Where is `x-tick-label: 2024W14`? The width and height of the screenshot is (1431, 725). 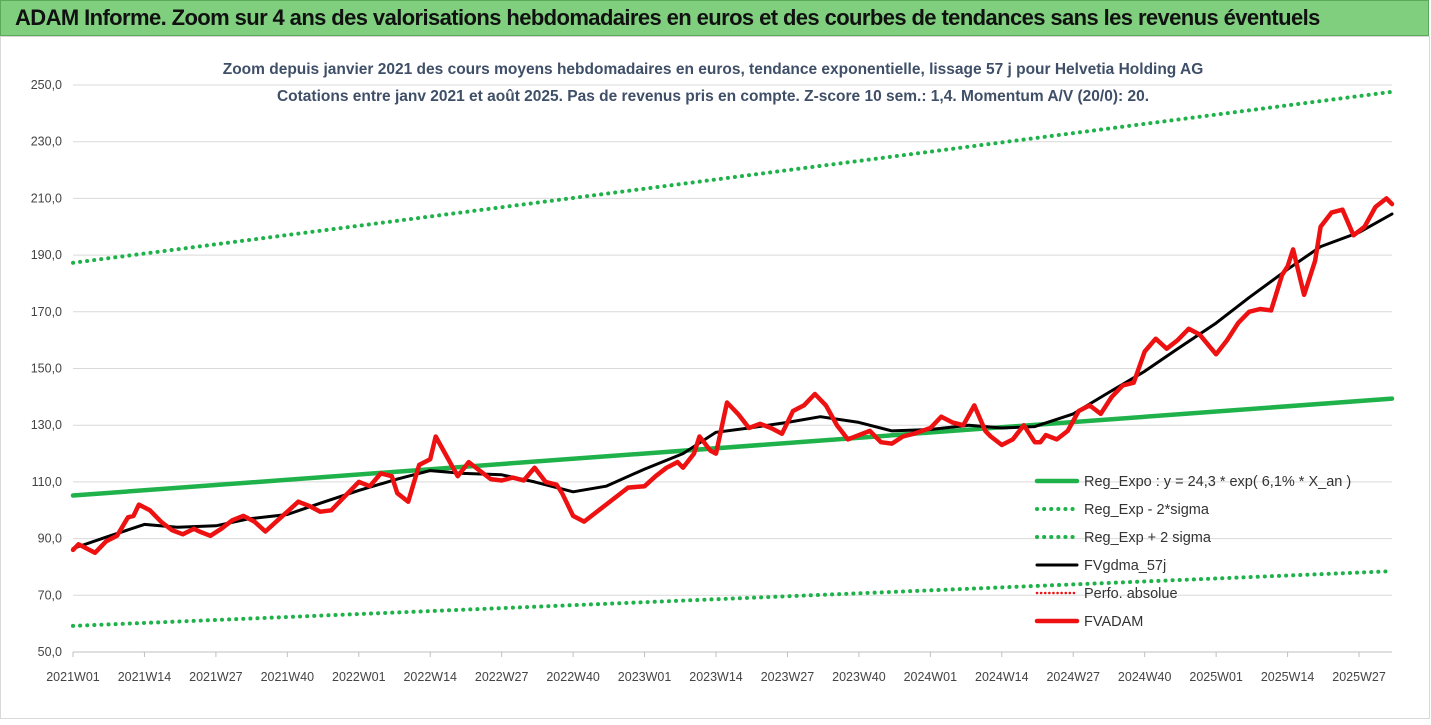 x-tick-label: 2024W14 is located at coordinates (1002, 677).